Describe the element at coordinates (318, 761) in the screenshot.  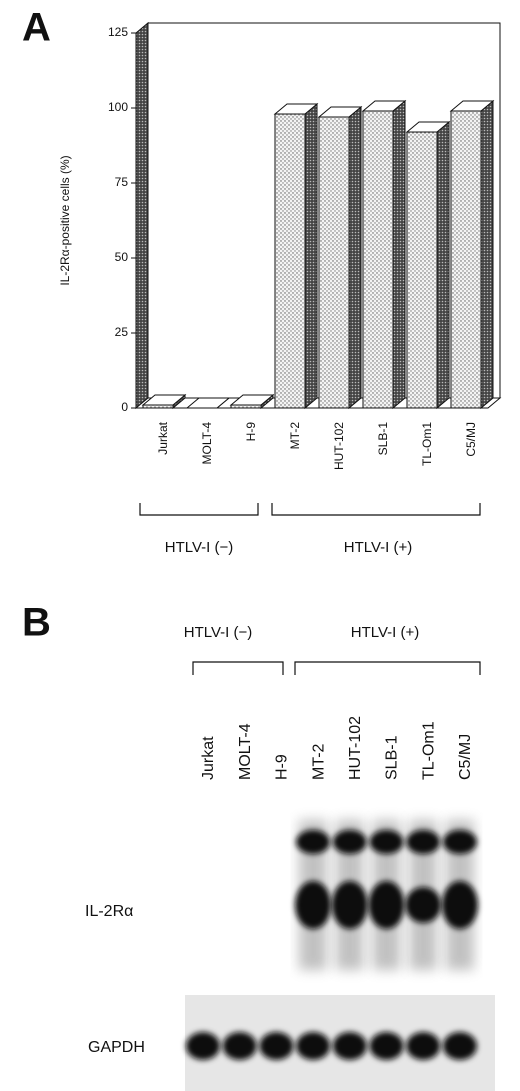
I see `lane-label: MT-2` at that location.